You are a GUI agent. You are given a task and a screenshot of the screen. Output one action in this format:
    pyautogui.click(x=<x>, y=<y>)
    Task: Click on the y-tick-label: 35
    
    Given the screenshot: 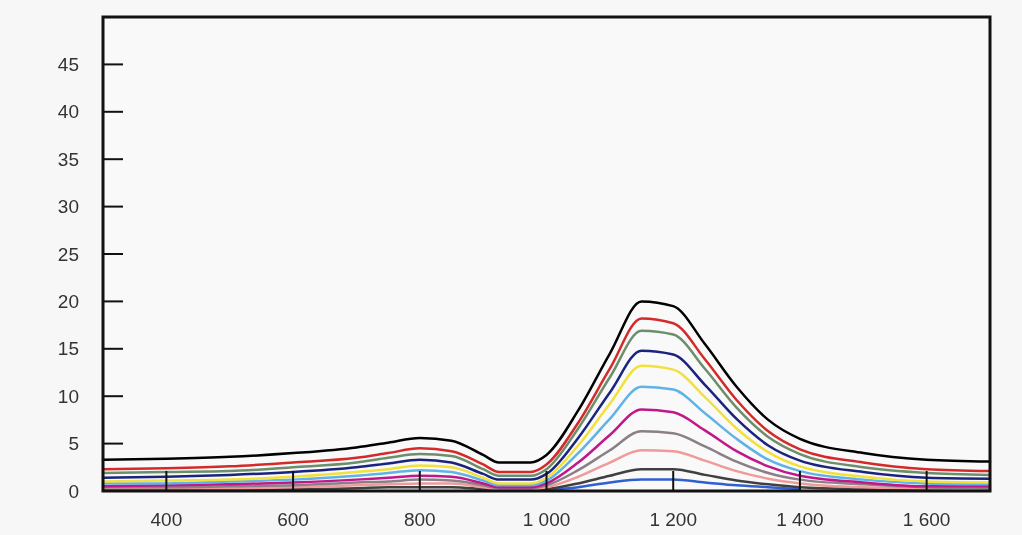 What is the action you would take?
    pyautogui.click(x=68, y=159)
    